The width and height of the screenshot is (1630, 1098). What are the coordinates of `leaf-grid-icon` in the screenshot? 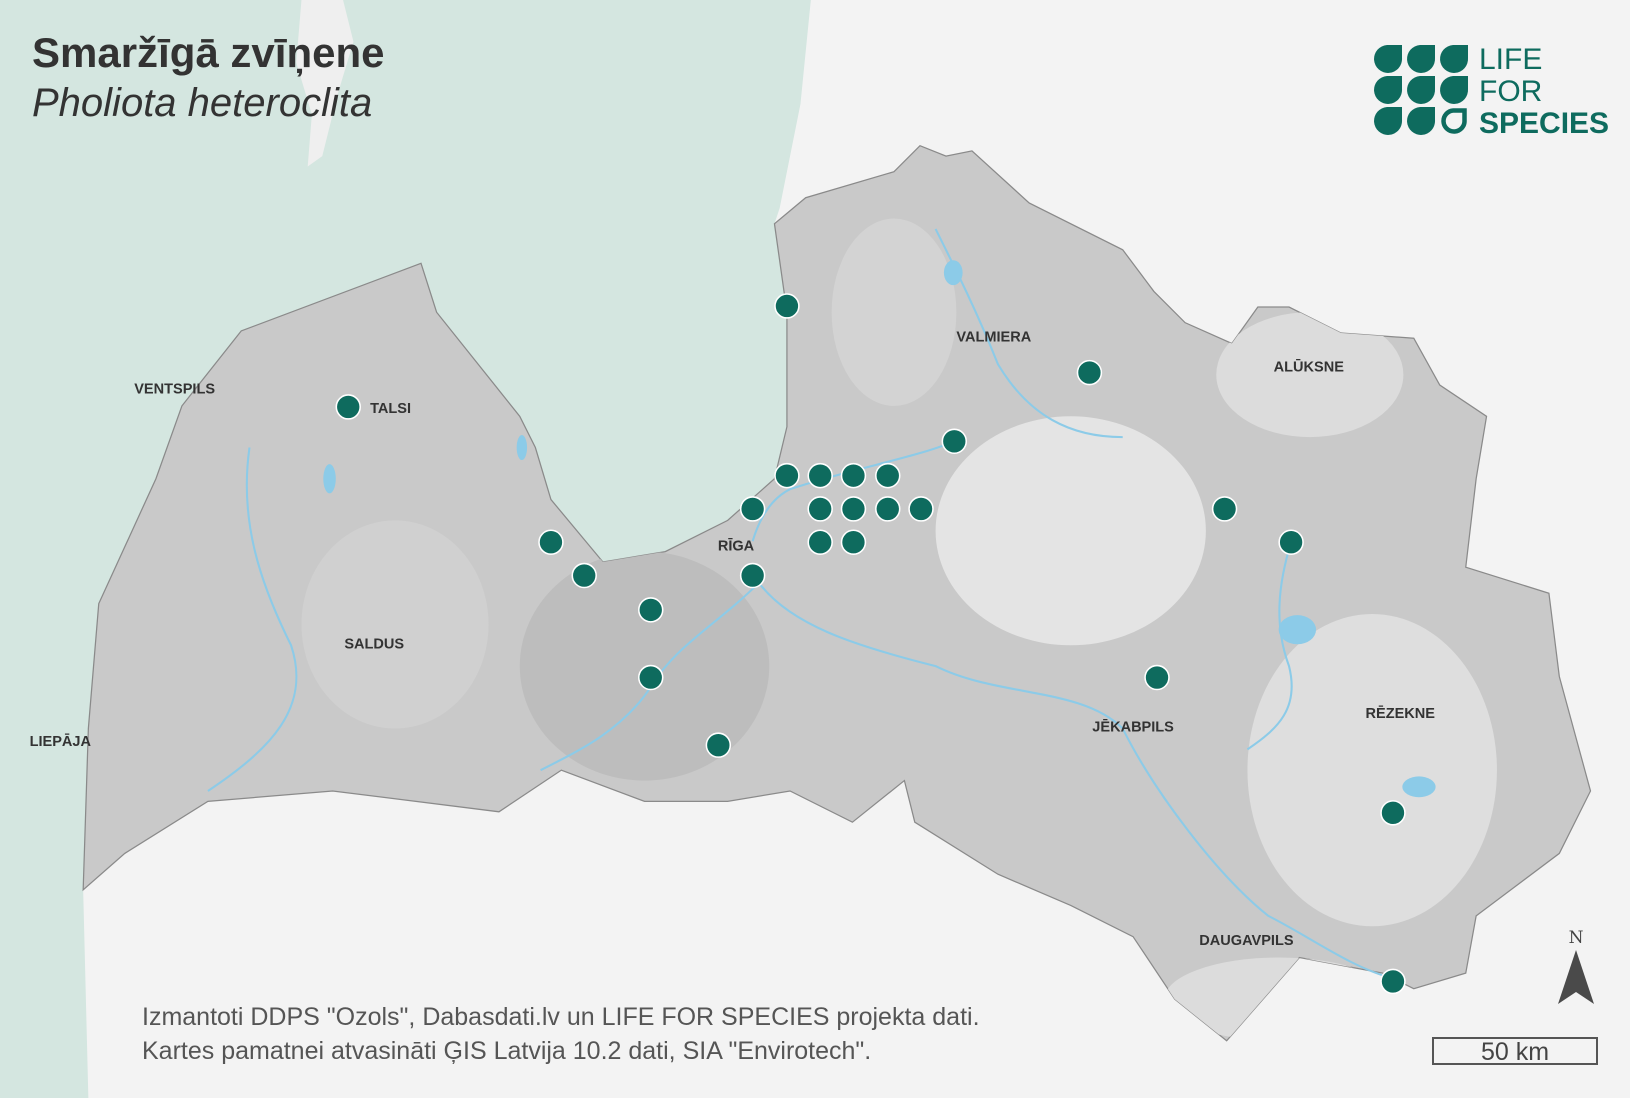 It's located at (1421, 90).